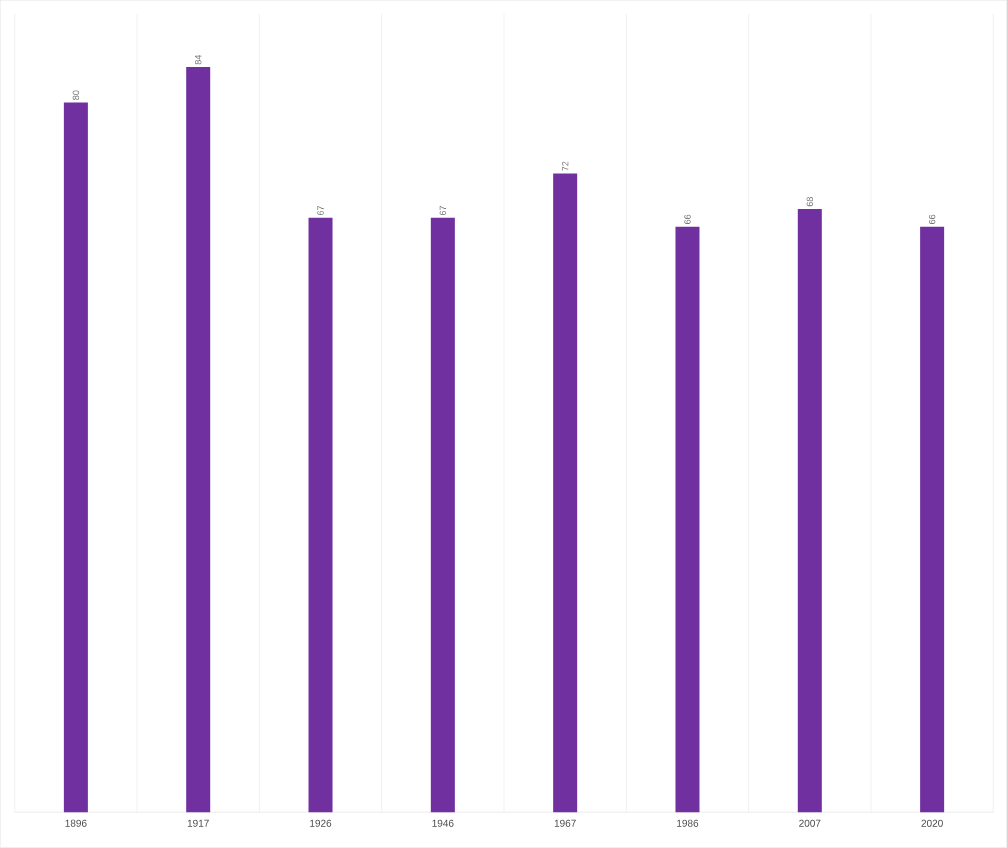  What do you see at coordinates (810, 823) in the screenshot?
I see `x-tick-label: 2007` at bounding box center [810, 823].